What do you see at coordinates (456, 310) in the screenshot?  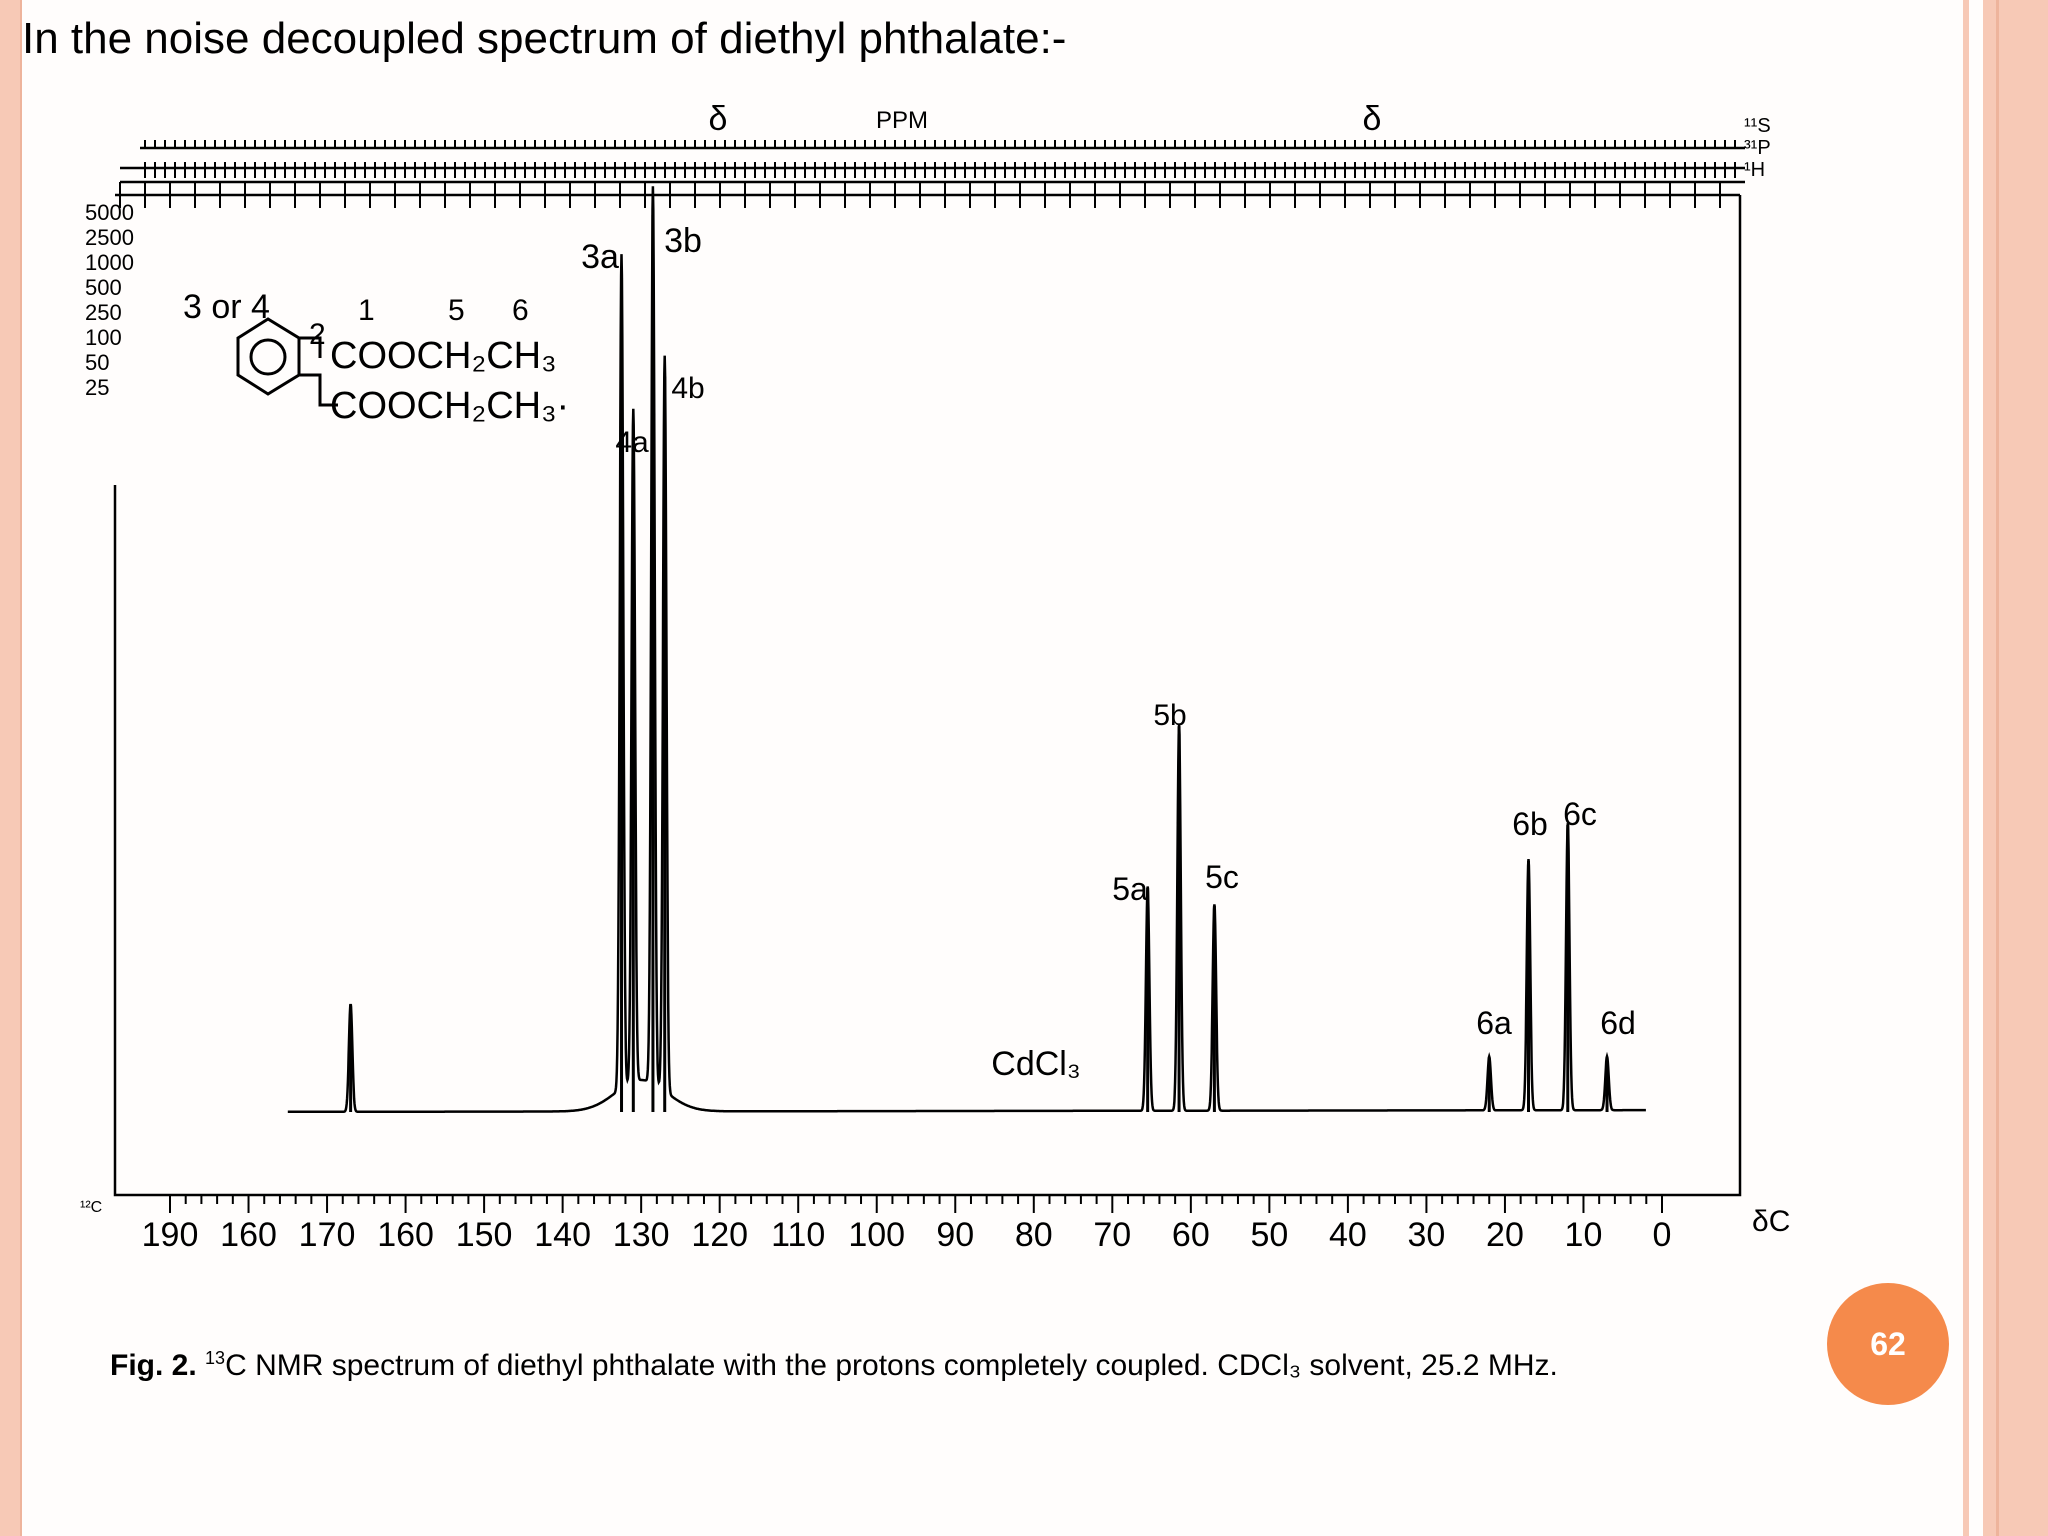 I see `carbon-number: 5` at bounding box center [456, 310].